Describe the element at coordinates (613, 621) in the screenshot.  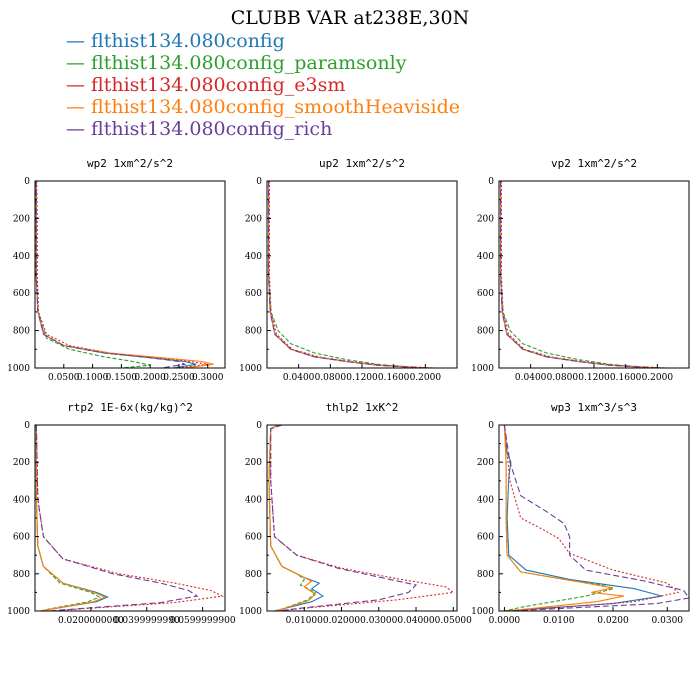
I see `x-tick-label-wp3: 0.0200` at that location.